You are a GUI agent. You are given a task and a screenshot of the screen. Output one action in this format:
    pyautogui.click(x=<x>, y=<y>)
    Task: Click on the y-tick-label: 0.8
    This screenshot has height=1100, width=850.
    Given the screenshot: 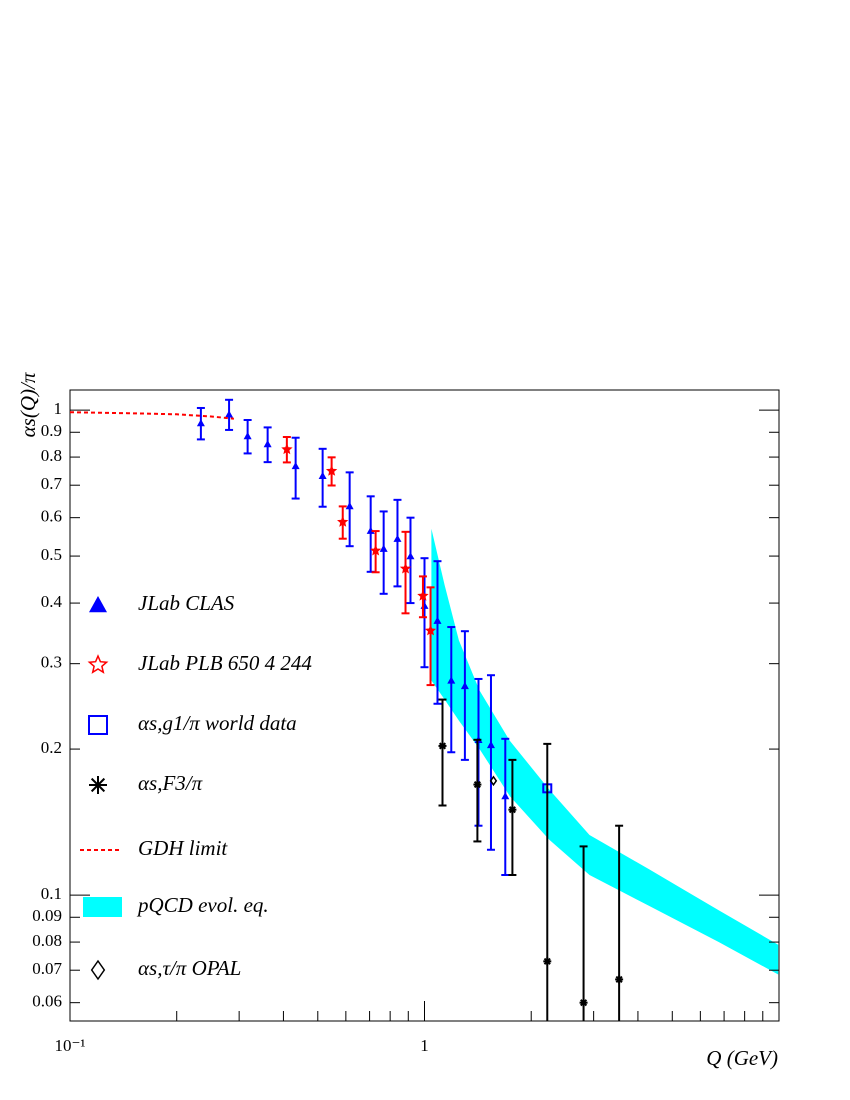 What is the action you would take?
    pyautogui.click(x=51, y=455)
    